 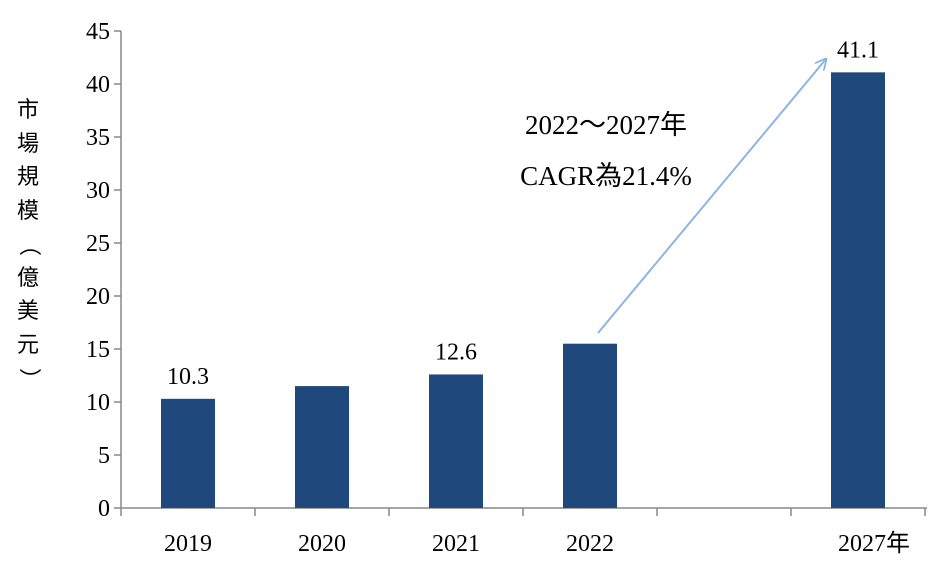 What do you see at coordinates (456, 441) in the screenshot?
I see `bar-2021` at bounding box center [456, 441].